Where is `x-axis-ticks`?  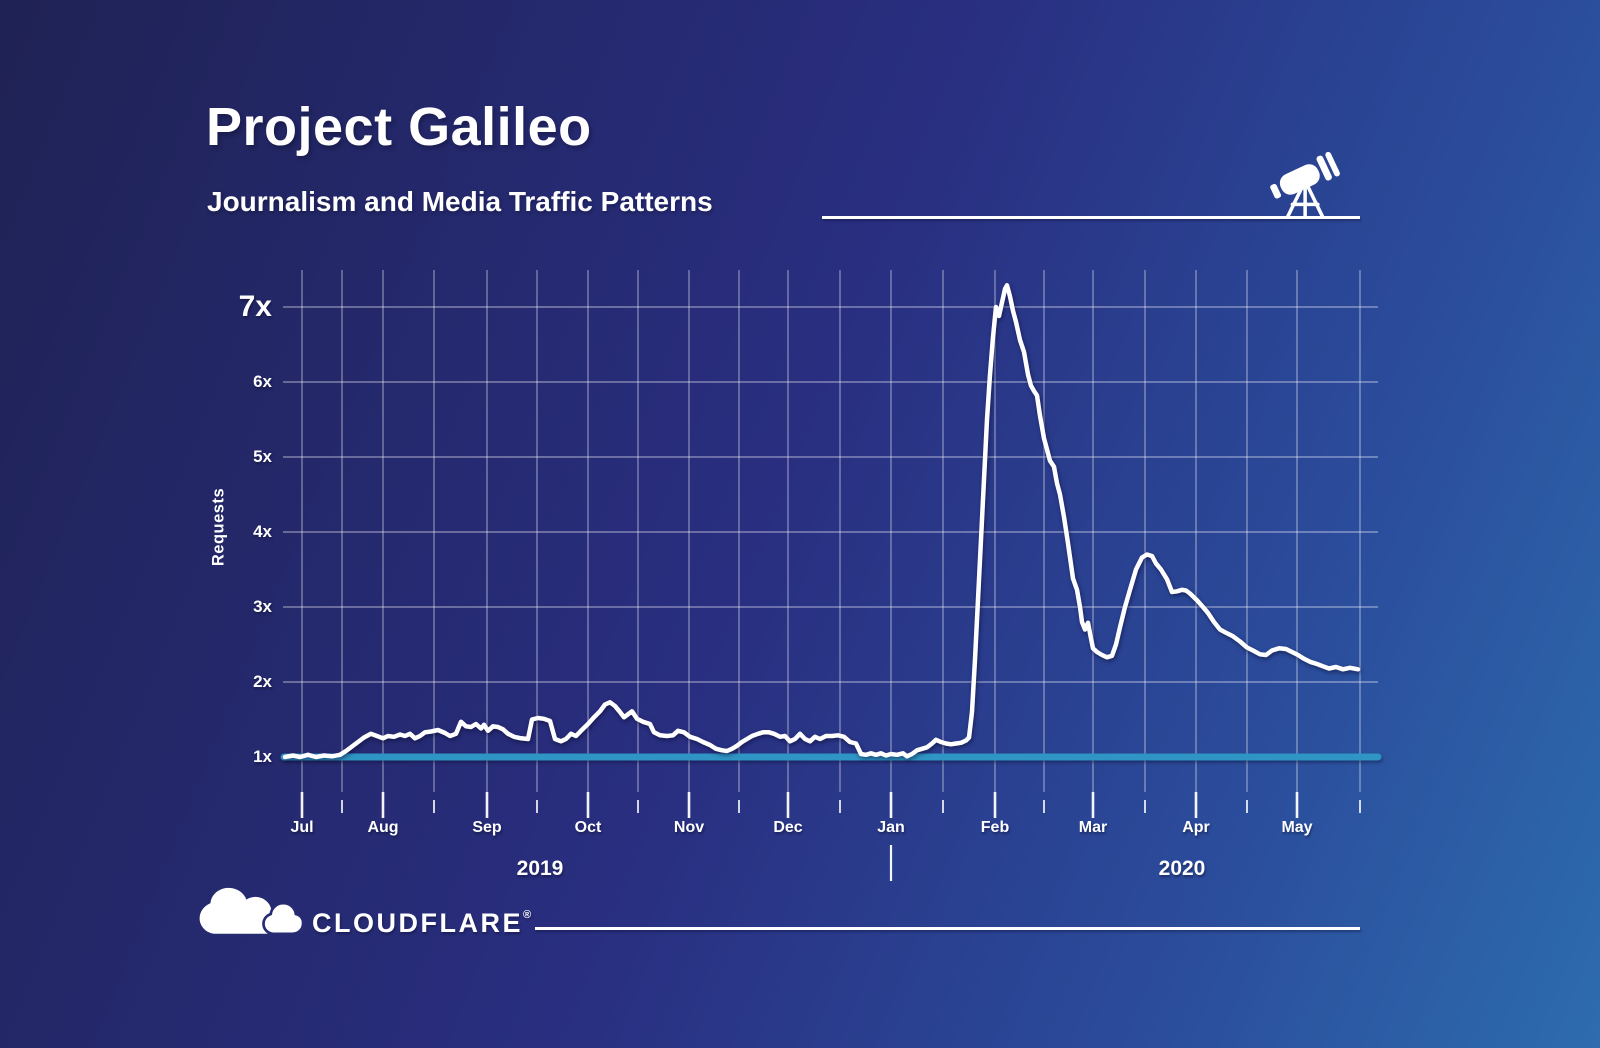 x-axis-ticks is located at coordinates (830, 805).